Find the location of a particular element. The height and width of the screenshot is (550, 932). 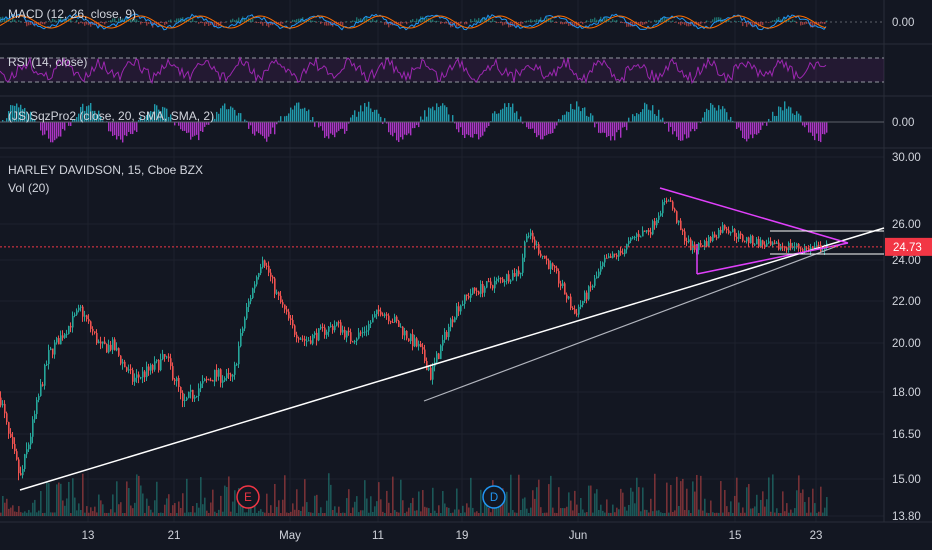

rsi-label: RSI (14, close) is located at coordinates (47, 62).